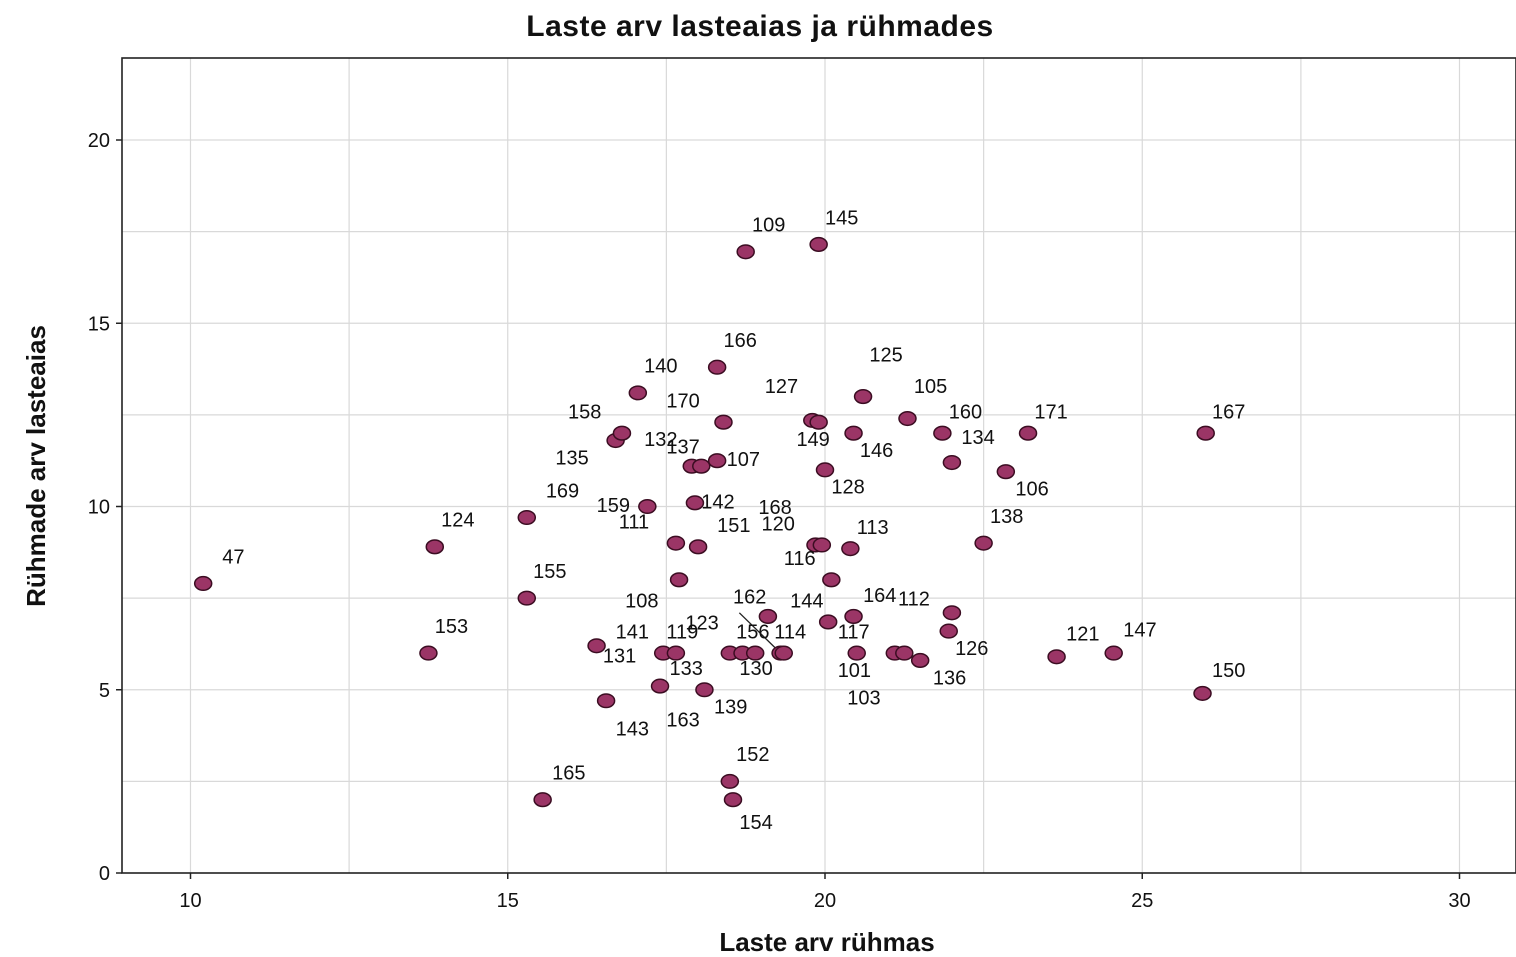 This screenshot has height=957, width=1516. I want to click on point-label: 168, so click(774, 508).